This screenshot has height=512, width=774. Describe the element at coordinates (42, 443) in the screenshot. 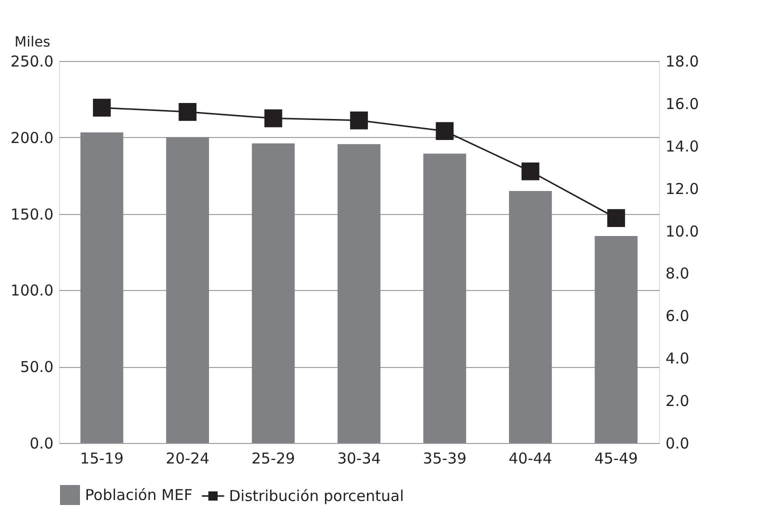

I see `y-tick-label: 0.0` at that location.